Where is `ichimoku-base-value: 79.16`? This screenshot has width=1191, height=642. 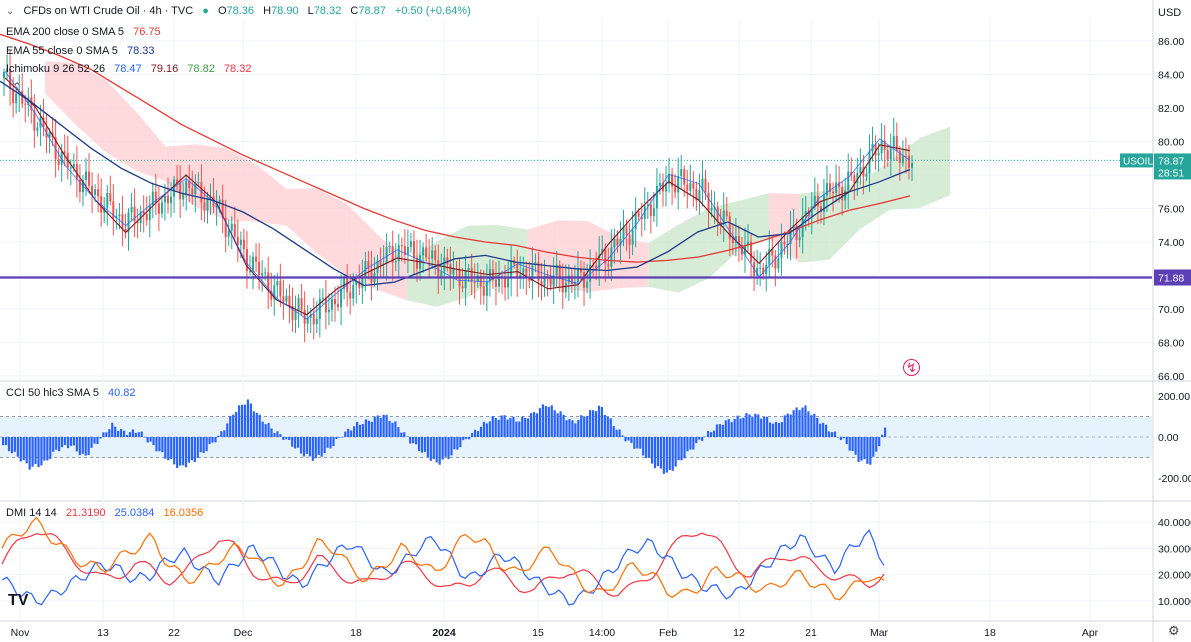 ichimoku-base-value: 79.16 is located at coordinates (164, 69).